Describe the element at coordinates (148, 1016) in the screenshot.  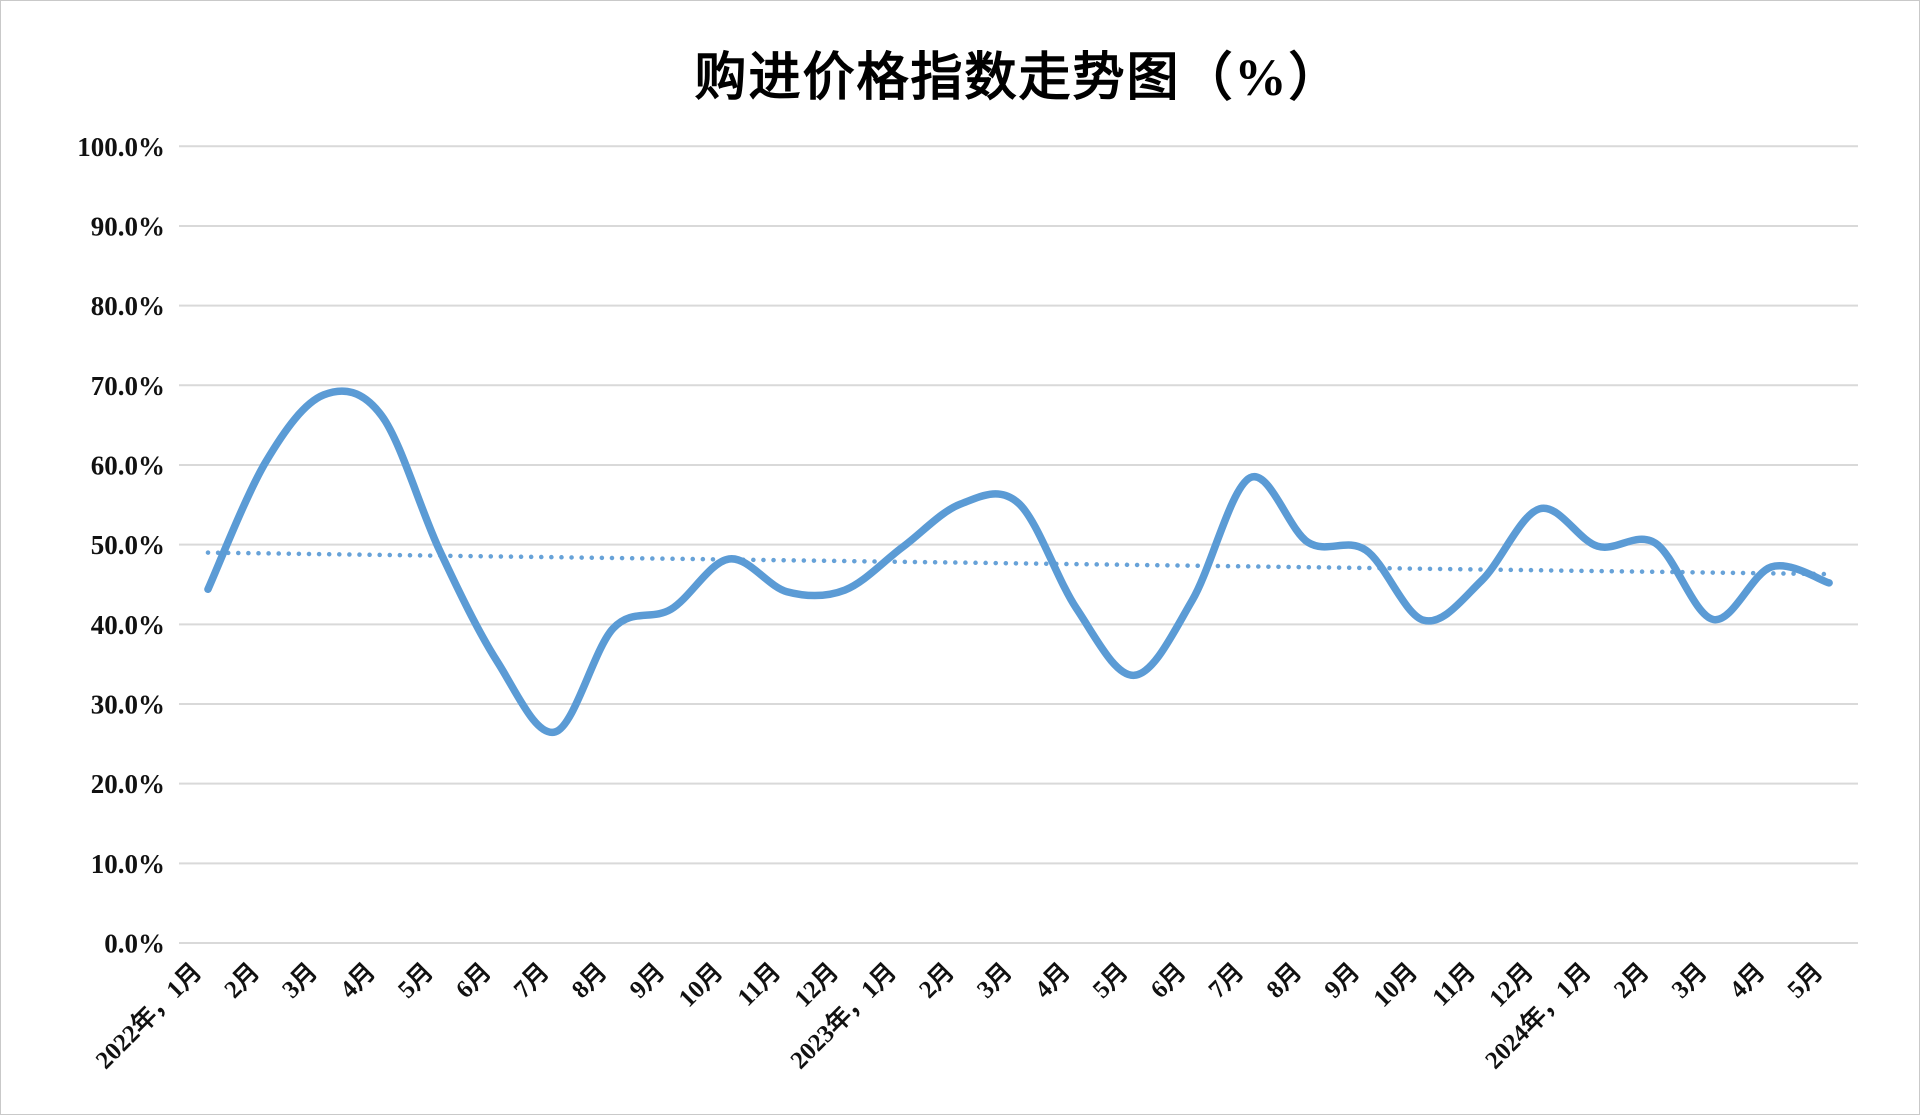
I see `x-axis-tick-label: 2022年，1月` at that location.